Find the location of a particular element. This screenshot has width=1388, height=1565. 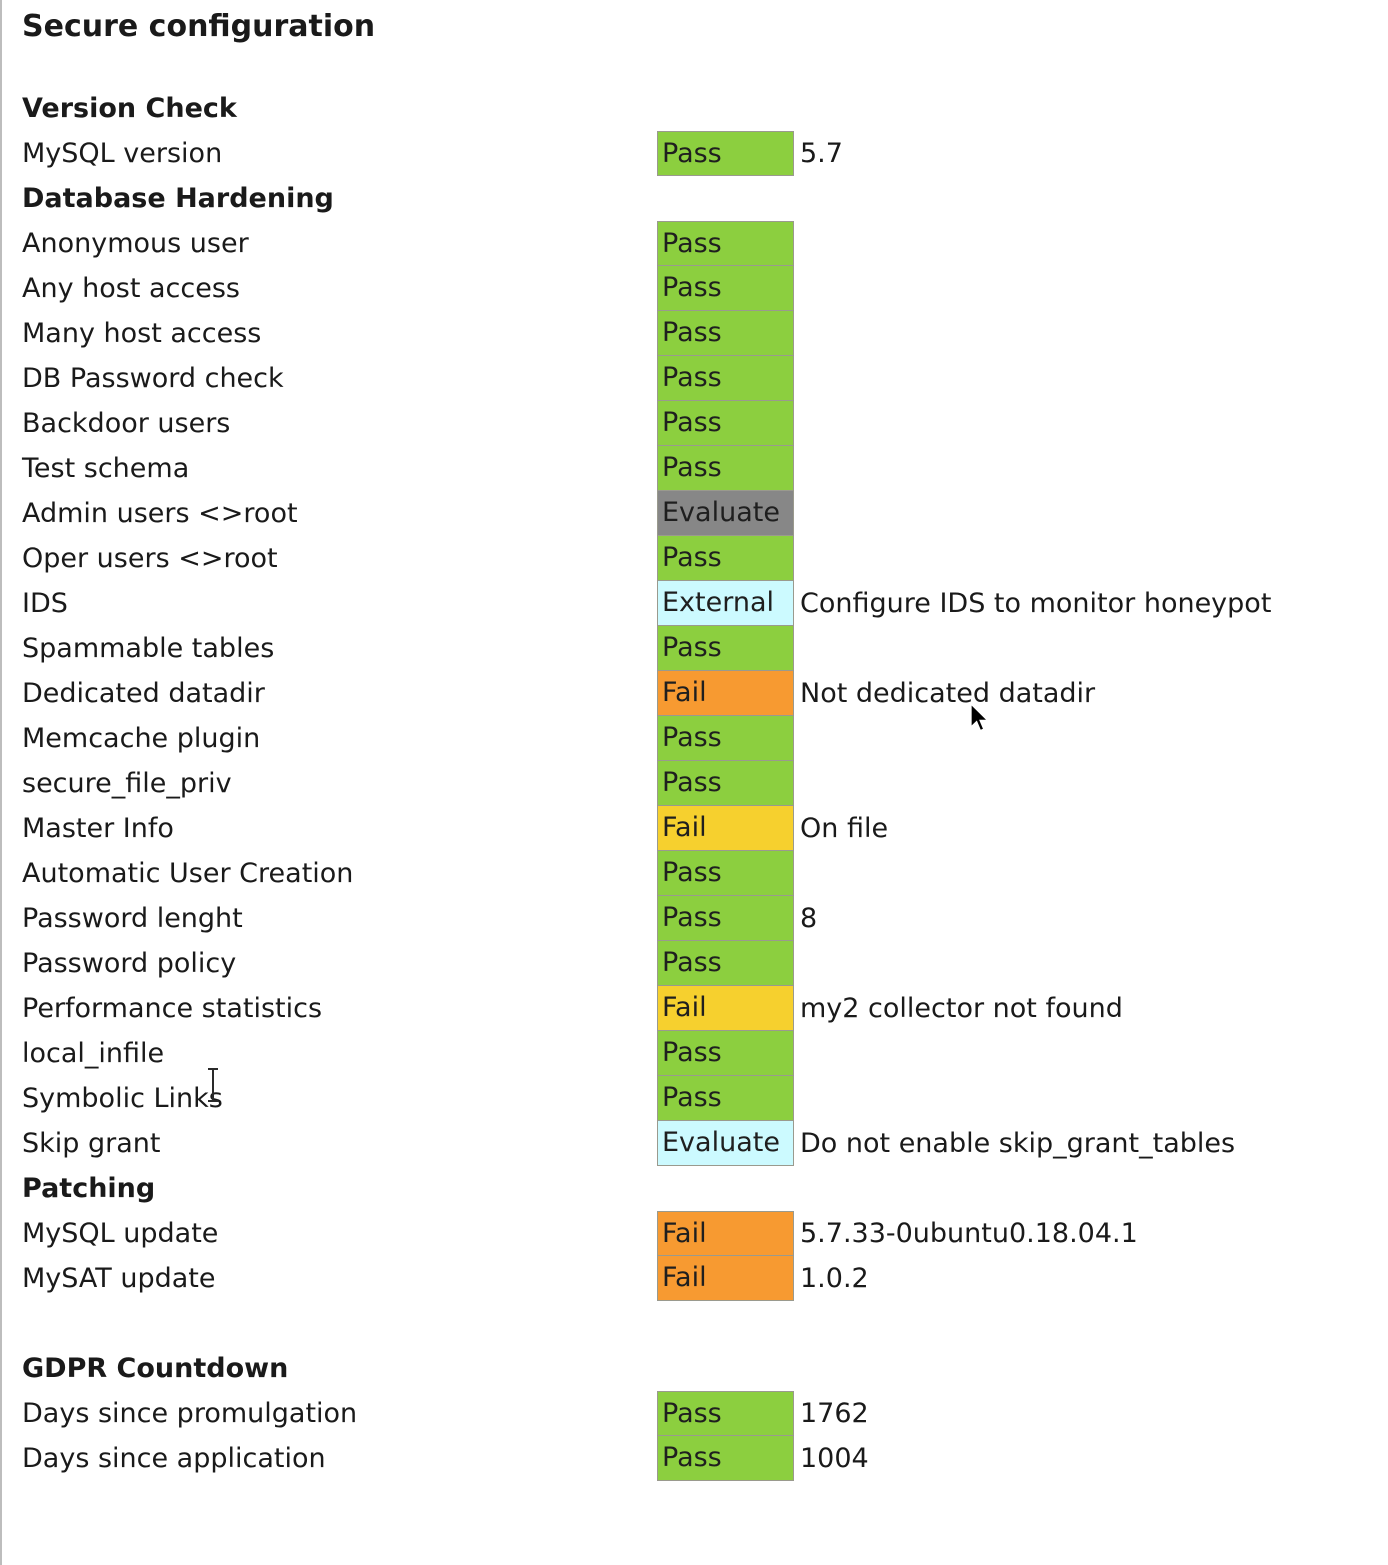

check-label: local_infile is located at coordinates (93, 1053).